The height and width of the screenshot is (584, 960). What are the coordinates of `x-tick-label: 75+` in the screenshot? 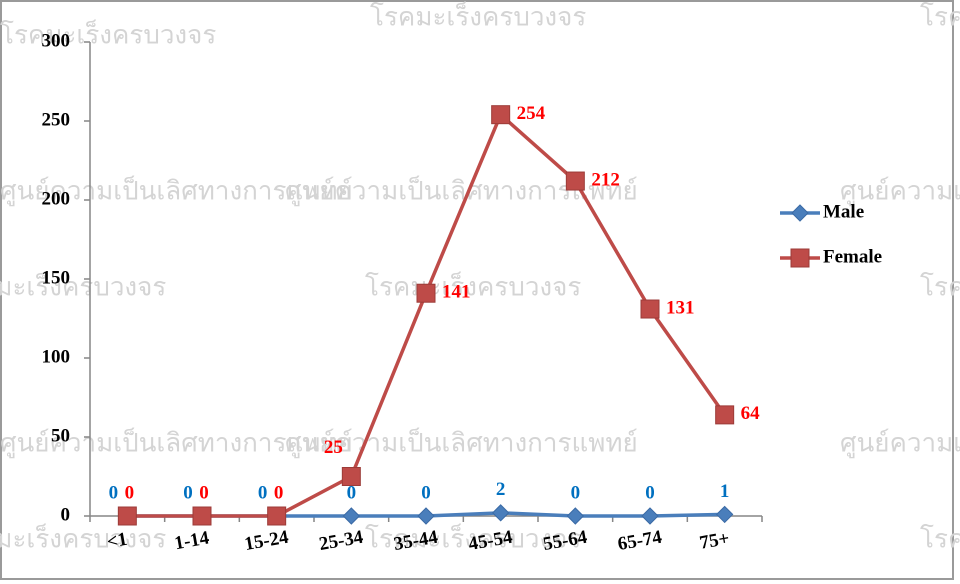 It's located at (714, 541).